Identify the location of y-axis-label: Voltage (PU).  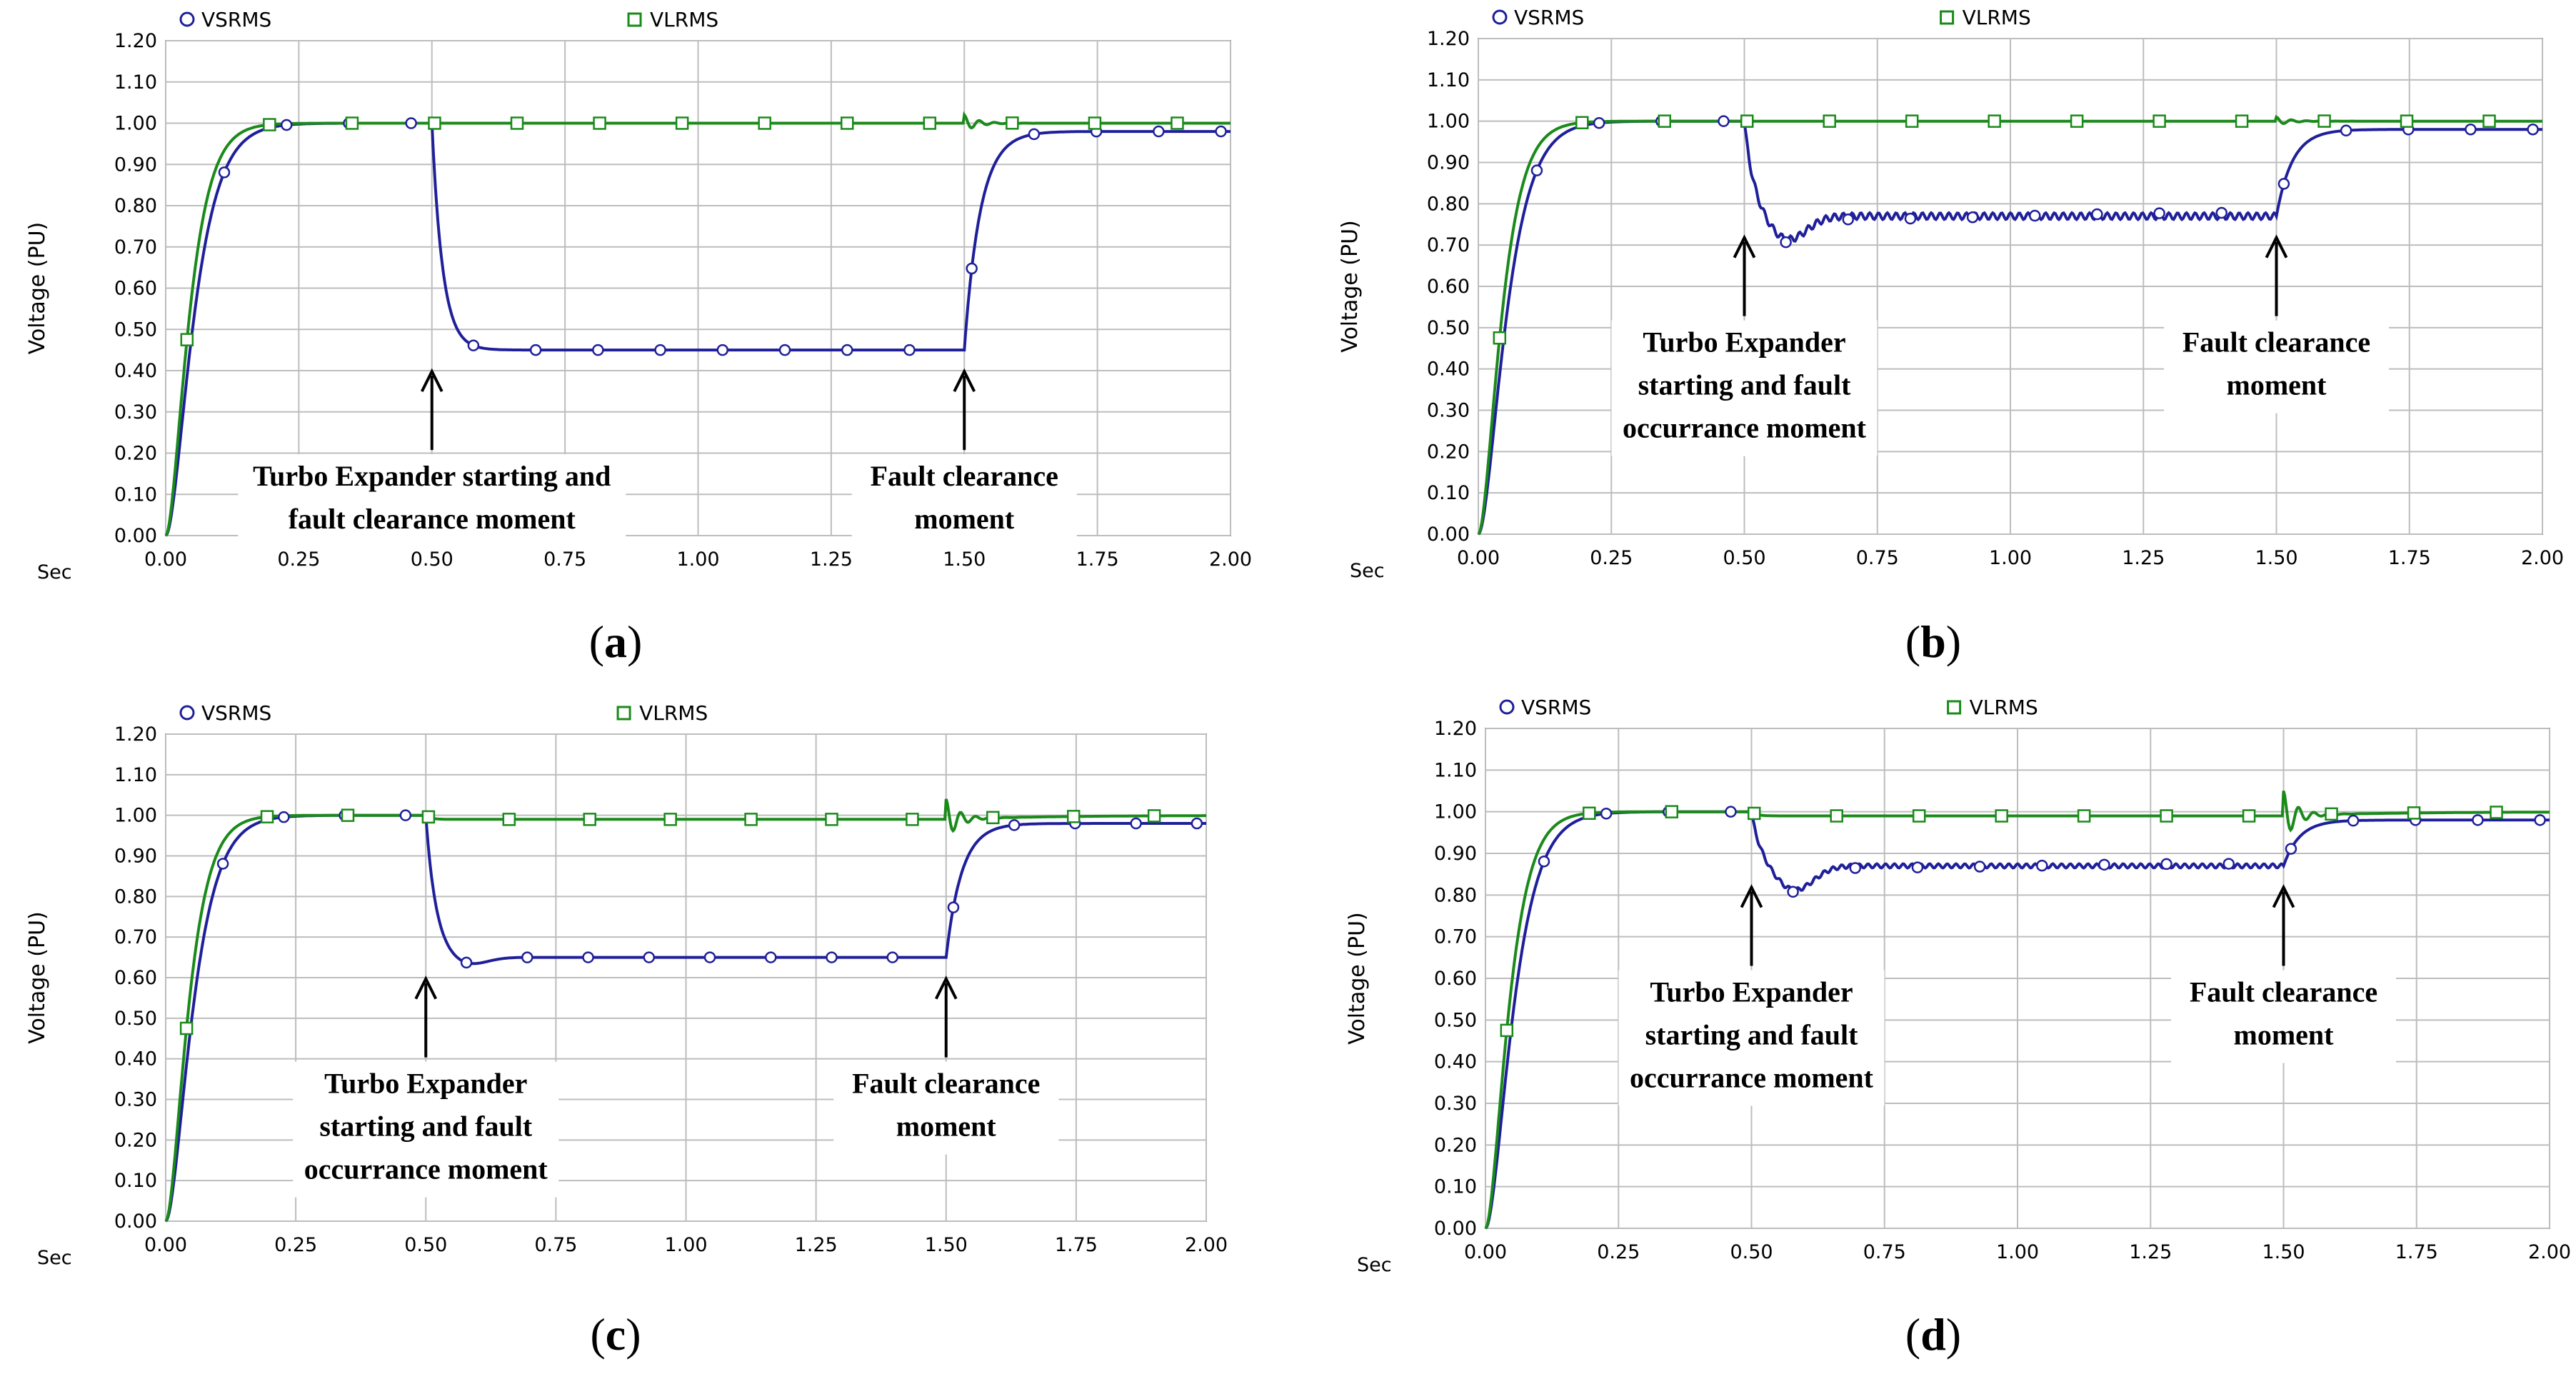
(37, 288).